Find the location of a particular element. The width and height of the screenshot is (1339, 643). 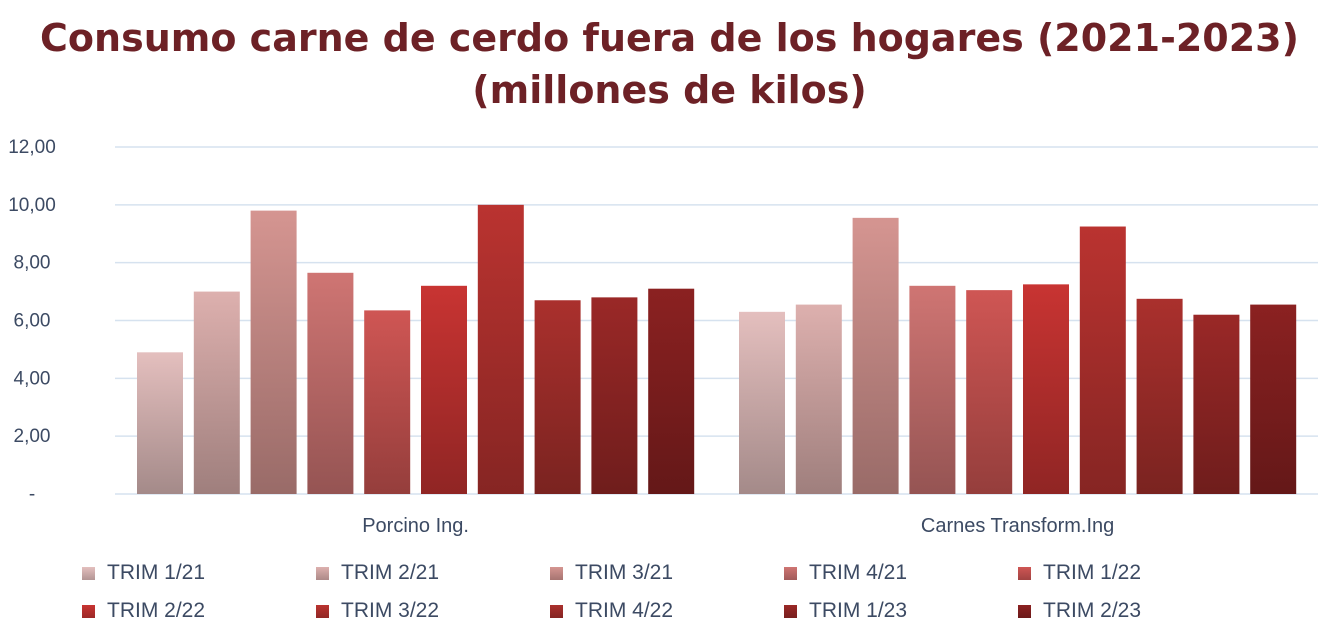

legend-label: TRIM 4/21 is located at coordinates (858, 572).